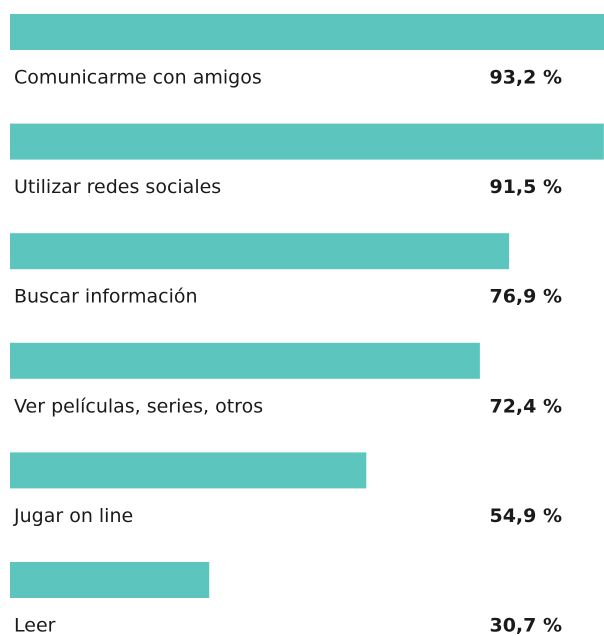  I want to click on value-label: 30,7 %, so click(525, 625).